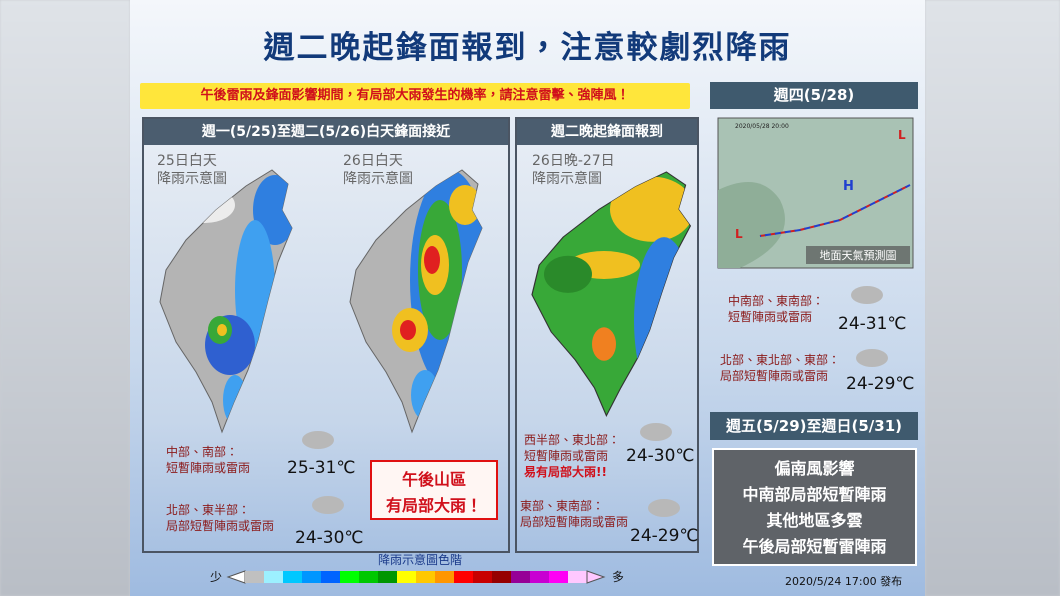  Describe the element at coordinates (208, 460) in the screenshot. I see `forecast: 中部、南部： 短暫陣雨或雷雨` at that location.